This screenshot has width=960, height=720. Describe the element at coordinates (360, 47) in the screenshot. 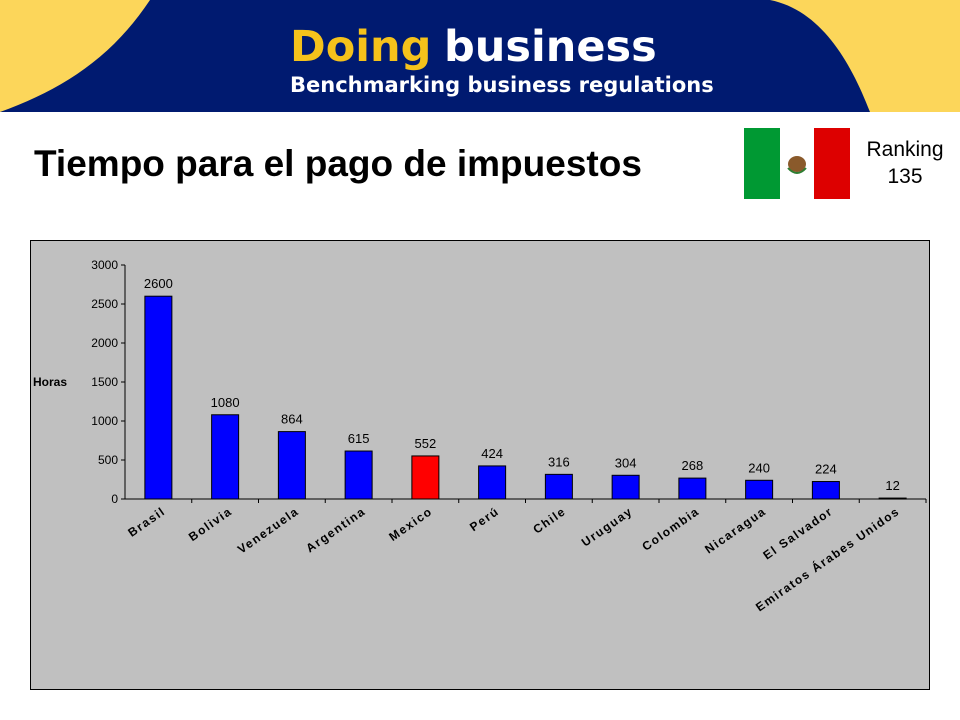

I see `logo-doing: Doing` at that location.